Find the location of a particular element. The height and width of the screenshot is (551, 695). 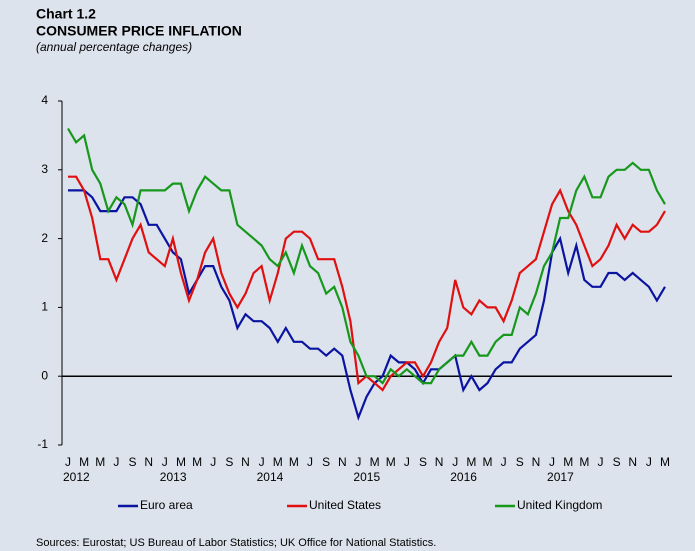

chart-note: (annual percentage changes) is located at coordinates (114, 47).